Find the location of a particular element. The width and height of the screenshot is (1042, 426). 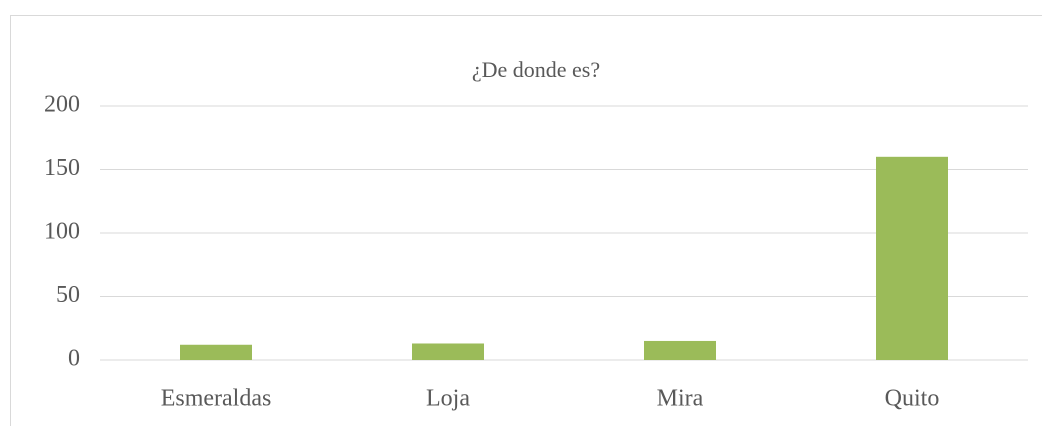

x-tick-label: Loja is located at coordinates (448, 399).